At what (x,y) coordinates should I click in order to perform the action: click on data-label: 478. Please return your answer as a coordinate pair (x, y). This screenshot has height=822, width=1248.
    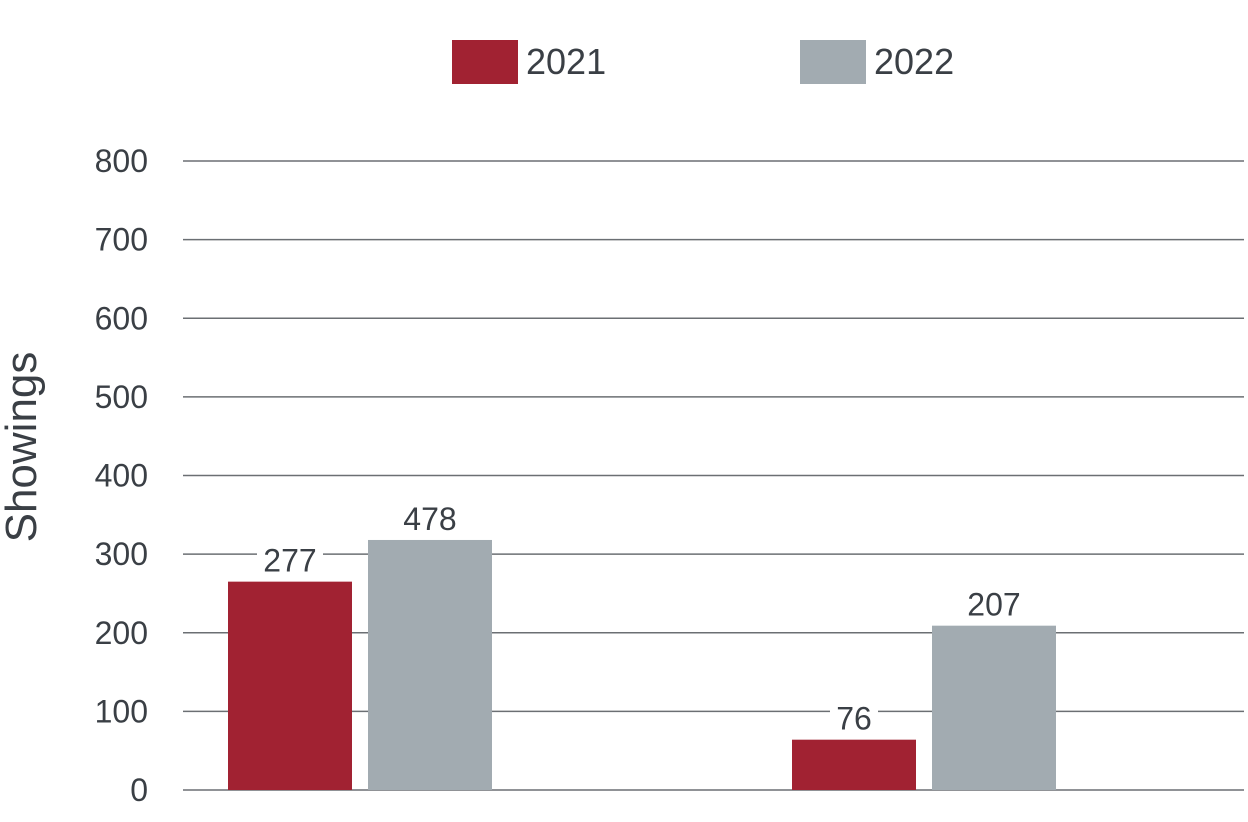
    Looking at the image, I should click on (429, 519).